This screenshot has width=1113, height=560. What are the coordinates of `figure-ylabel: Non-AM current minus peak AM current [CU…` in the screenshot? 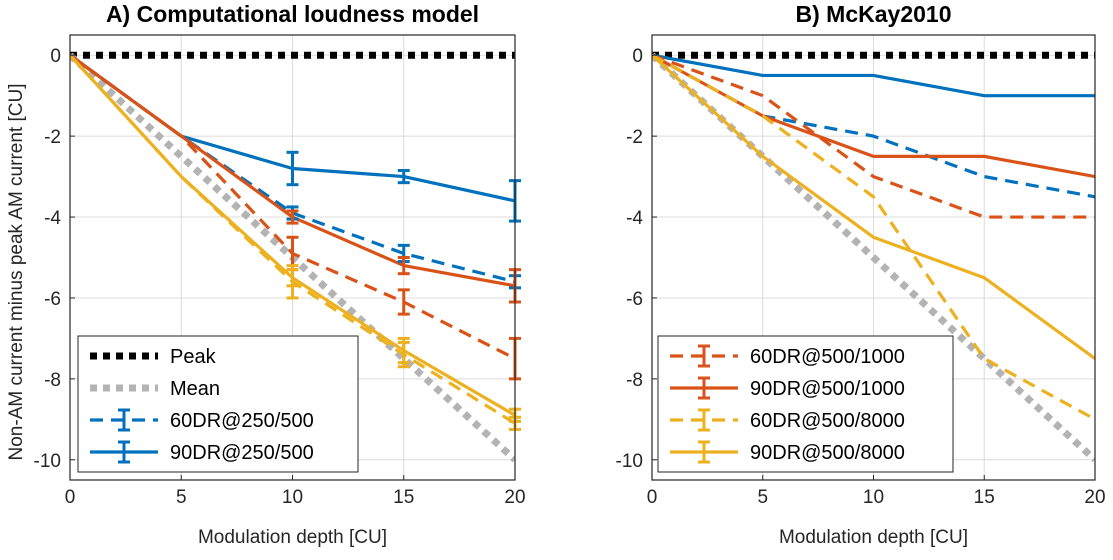 It's located at (16, 272).